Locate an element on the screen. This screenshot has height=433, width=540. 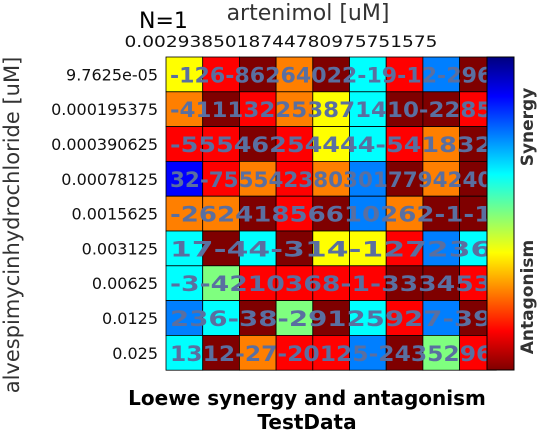
cell-value-row: 1312-27-20125-2435296 is located at coordinates (331, 354).